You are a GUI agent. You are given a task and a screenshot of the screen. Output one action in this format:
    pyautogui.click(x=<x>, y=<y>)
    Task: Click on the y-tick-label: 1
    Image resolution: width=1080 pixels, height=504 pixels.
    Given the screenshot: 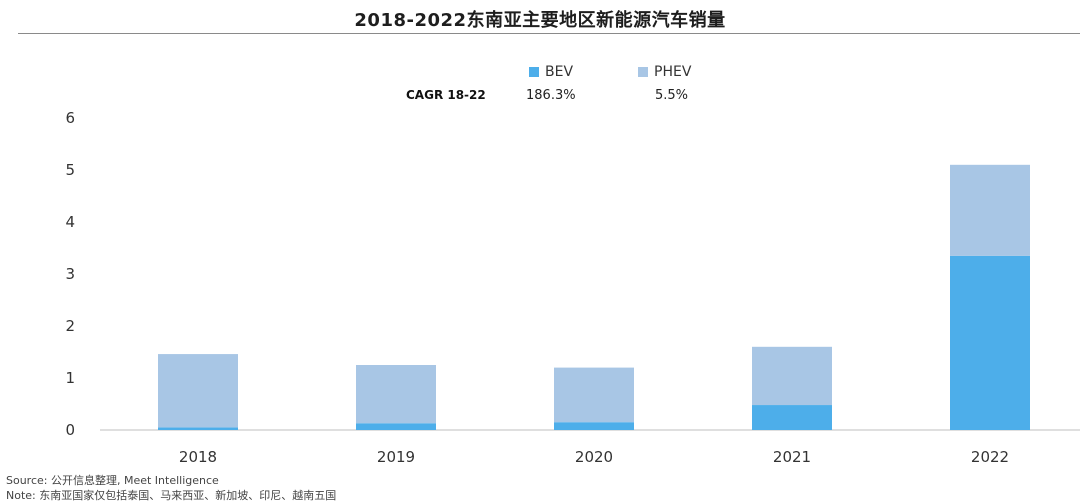 What is the action you would take?
    pyautogui.click(x=70, y=378)
    